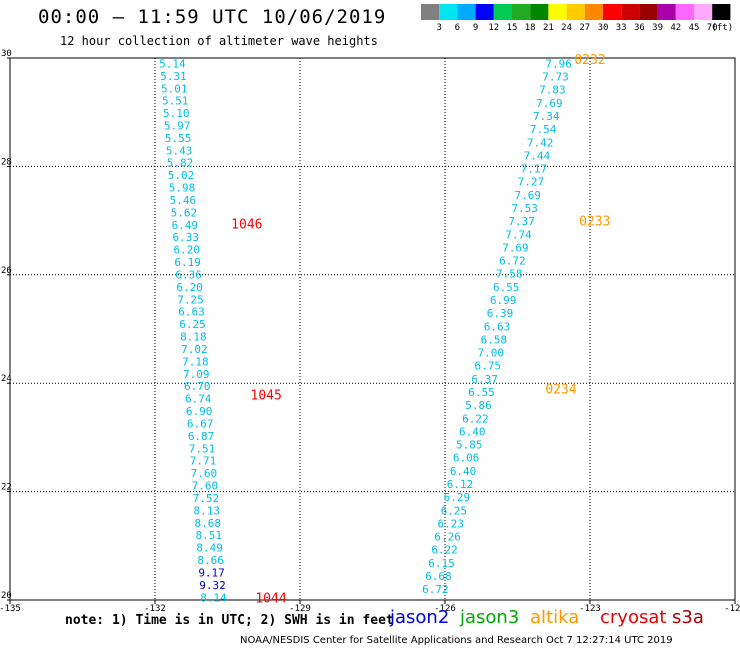 The height and width of the screenshot is (650, 740). I want to click on legend-jason2: jason2, so click(420, 617).